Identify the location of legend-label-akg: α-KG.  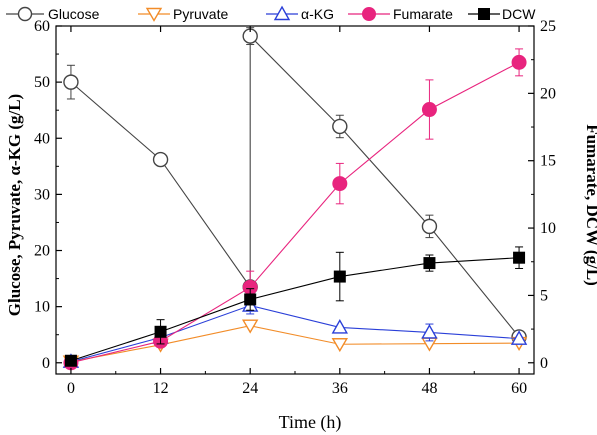
(317, 14).